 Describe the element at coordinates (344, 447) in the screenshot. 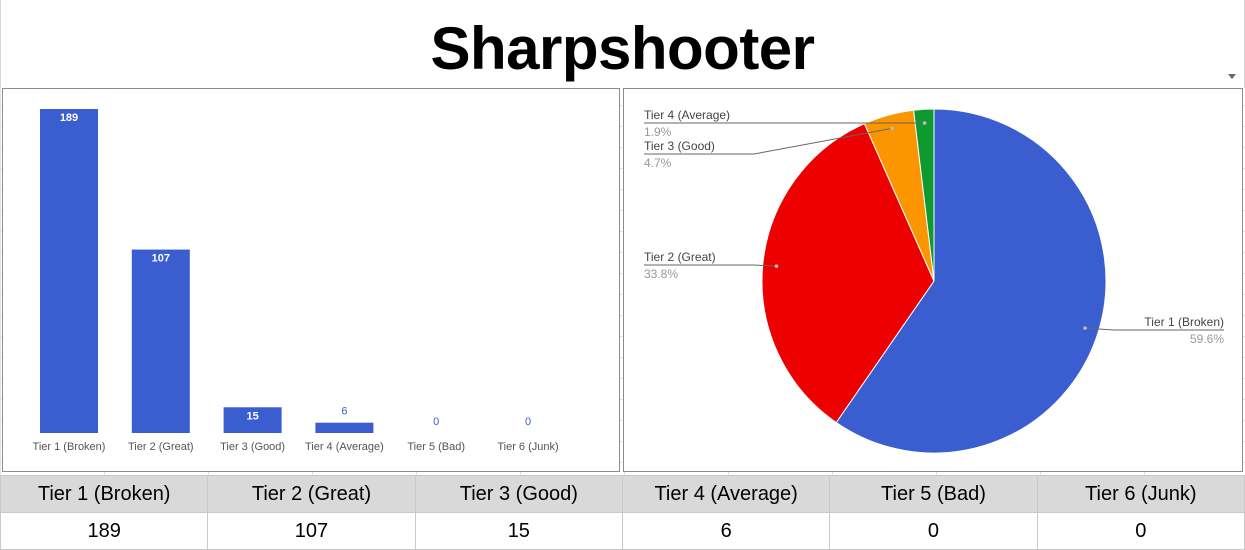

I see `x-tick-label: Tier 4 (Average)` at that location.